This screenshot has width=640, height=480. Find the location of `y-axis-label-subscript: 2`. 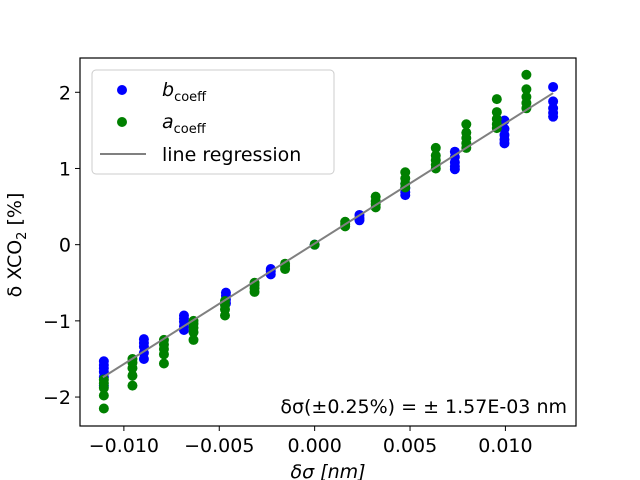

y-axis-label-subscript: 2 is located at coordinates (22, 236).